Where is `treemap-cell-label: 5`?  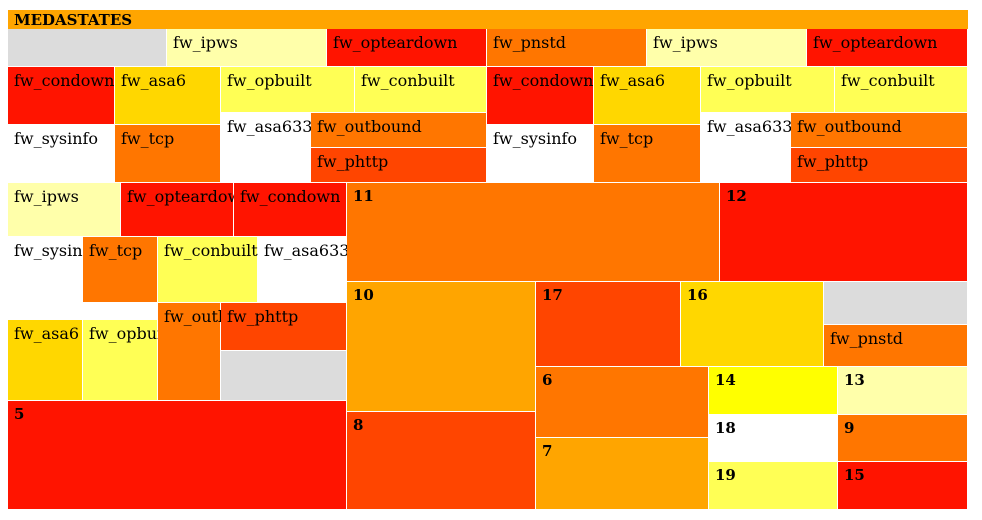 treemap-cell-label: 5 is located at coordinates (19, 414).